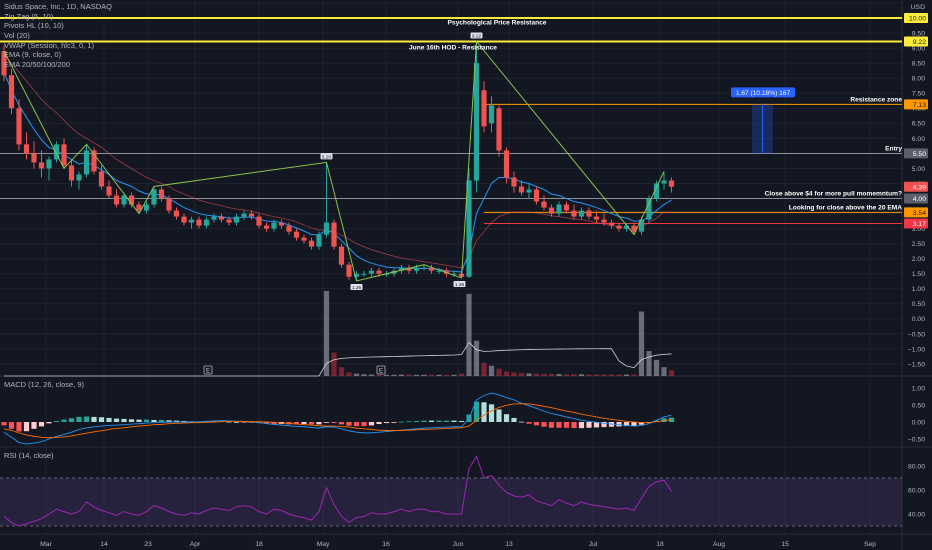 The image size is (932, 550). I want to click on rsi-tick-label: 60.00, so click(916, 490).